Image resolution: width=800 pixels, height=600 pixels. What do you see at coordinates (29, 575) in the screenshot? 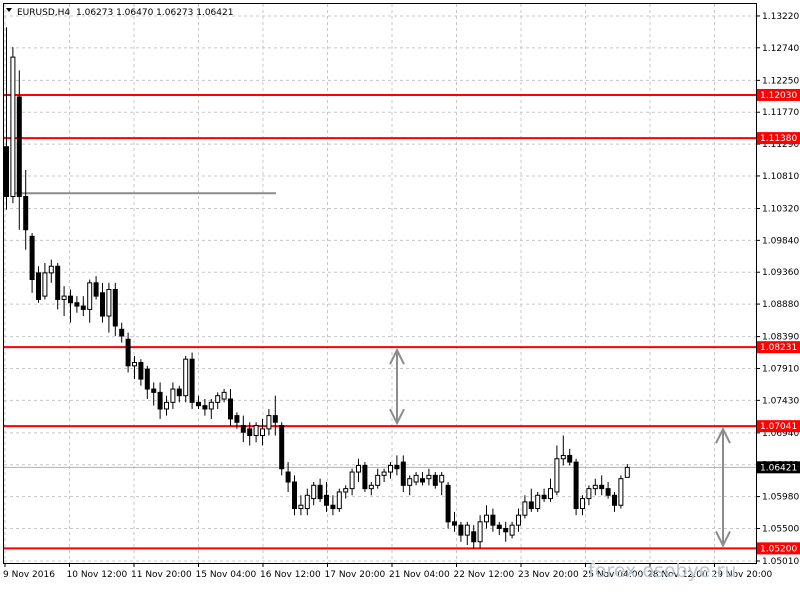
I see `x-tick-label: 9 Nov 2016` at bounding box center [29, 575].